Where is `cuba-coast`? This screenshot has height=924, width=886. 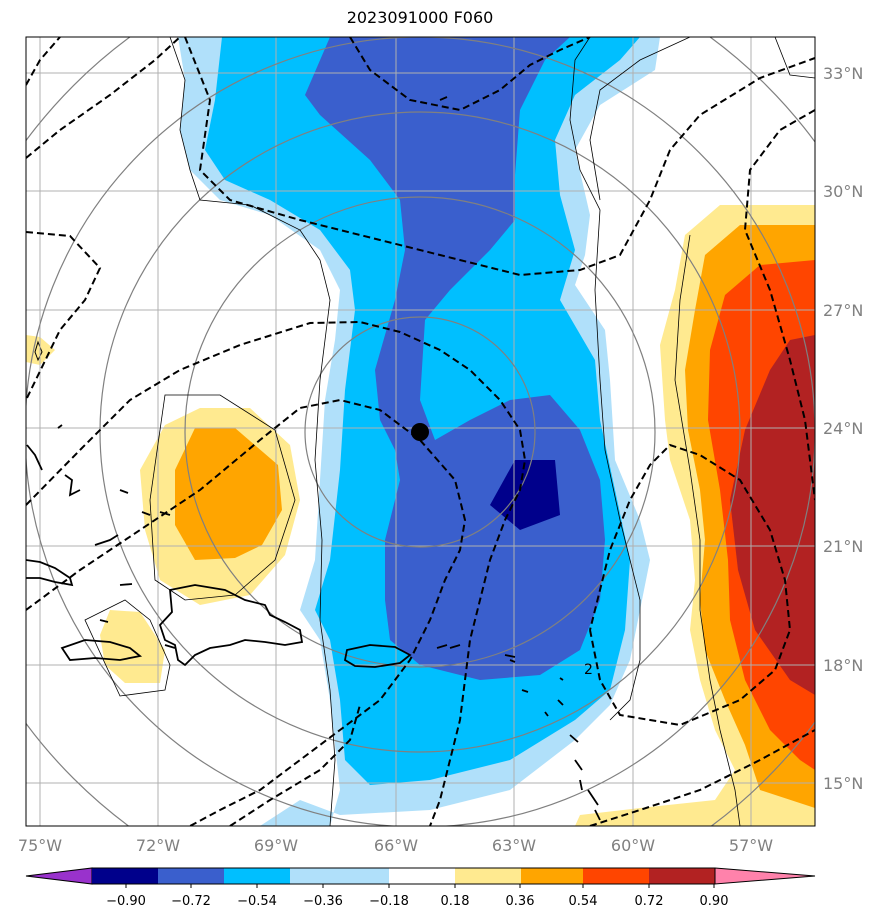
cuba-coast is located at coordinates (50, 573).